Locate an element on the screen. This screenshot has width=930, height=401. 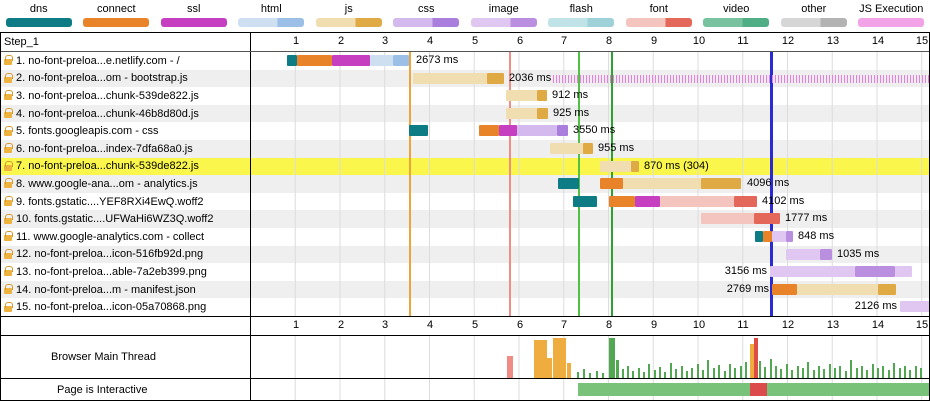
waterfall-row: 912 ms is located at coordinates (590, 96).